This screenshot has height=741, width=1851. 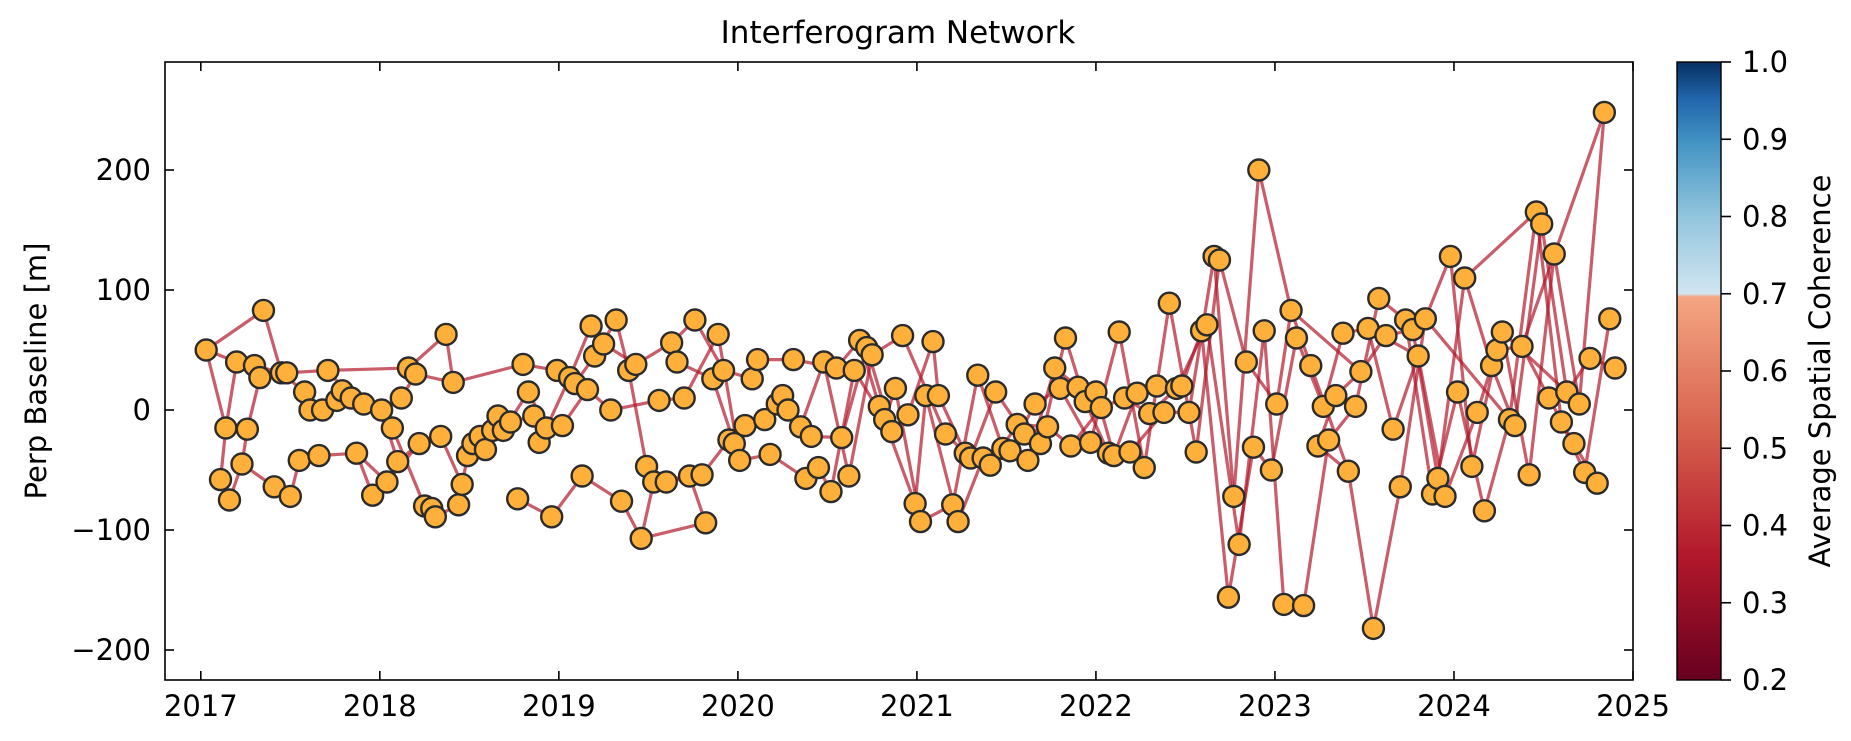 I want to click on x-tick-label: 2022, so click(x=1096, y=706).